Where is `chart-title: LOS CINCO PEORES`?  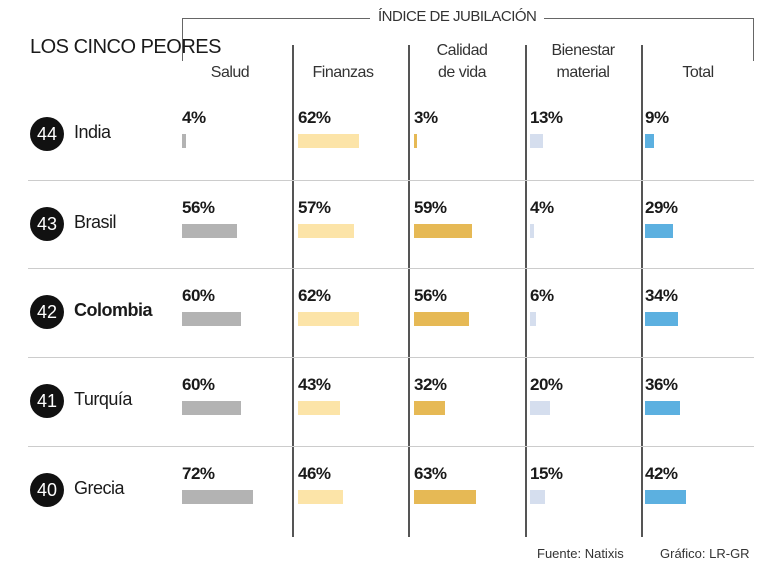
chart-title: LOS CINCO PEORES is located at coordinates (125, 47).